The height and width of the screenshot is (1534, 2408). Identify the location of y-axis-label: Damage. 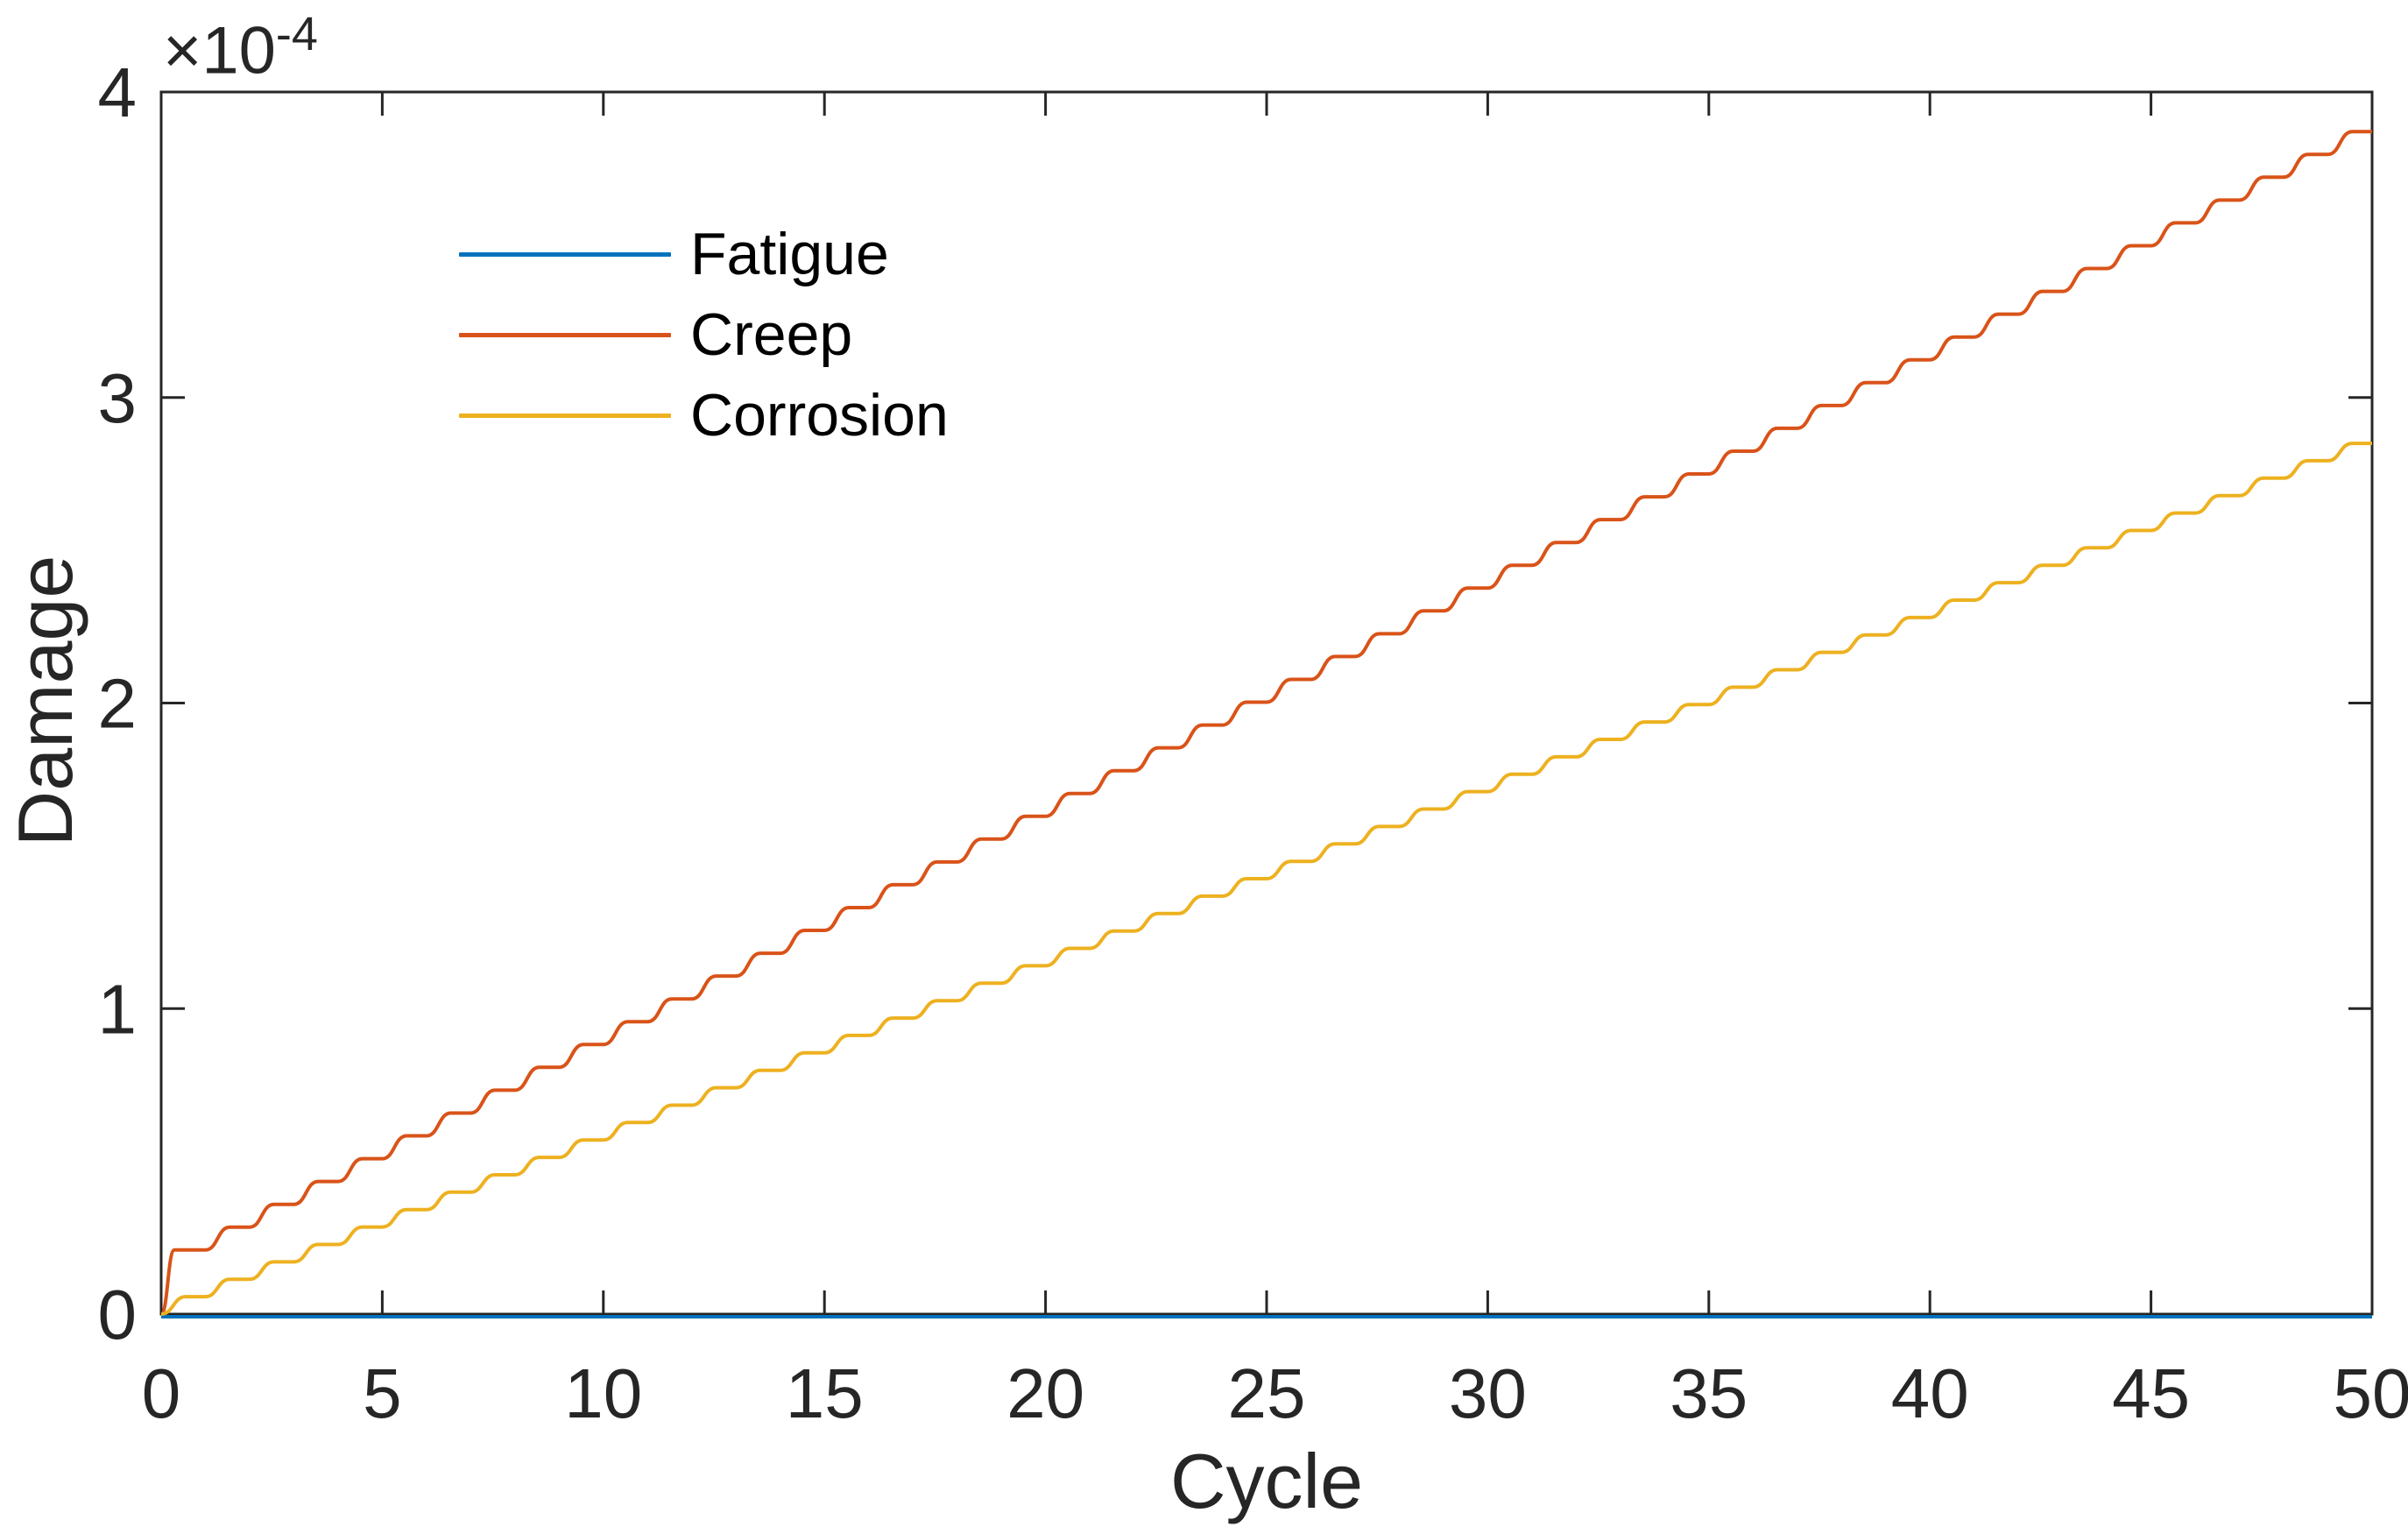
(45, 701).